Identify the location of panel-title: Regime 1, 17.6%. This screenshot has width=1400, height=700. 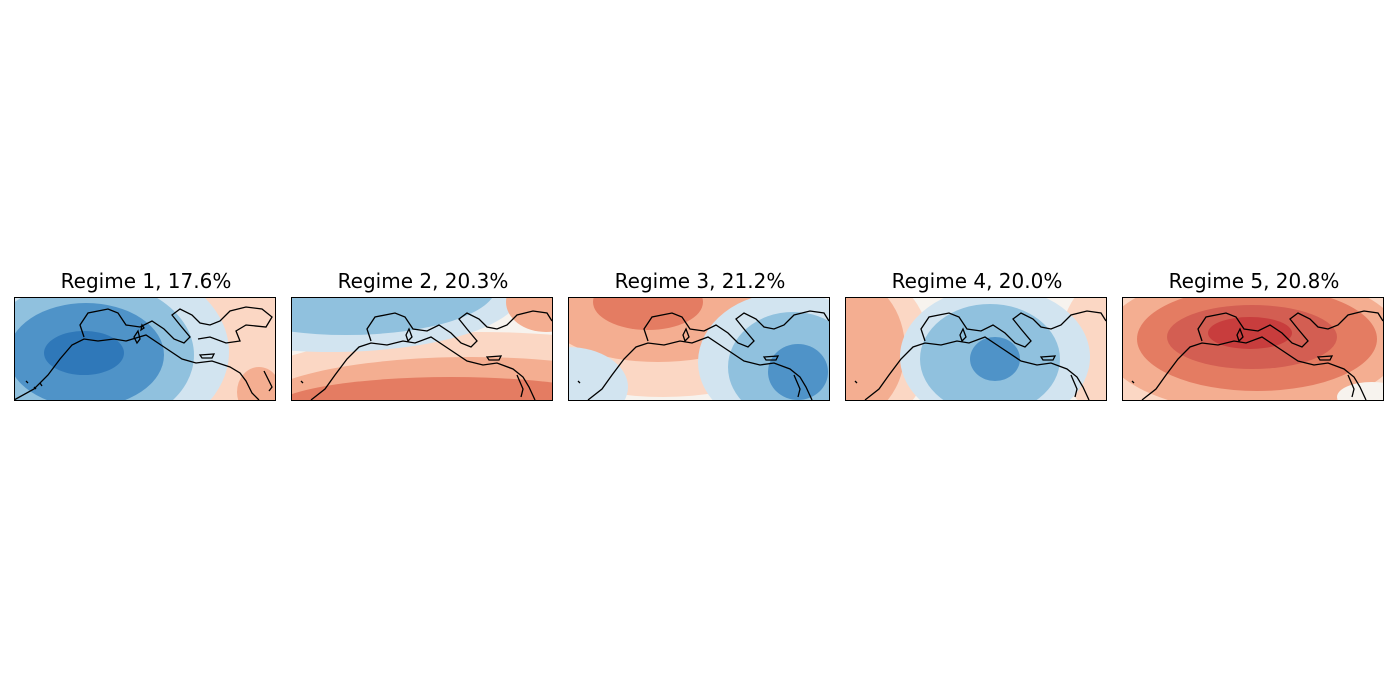
(146, 281).